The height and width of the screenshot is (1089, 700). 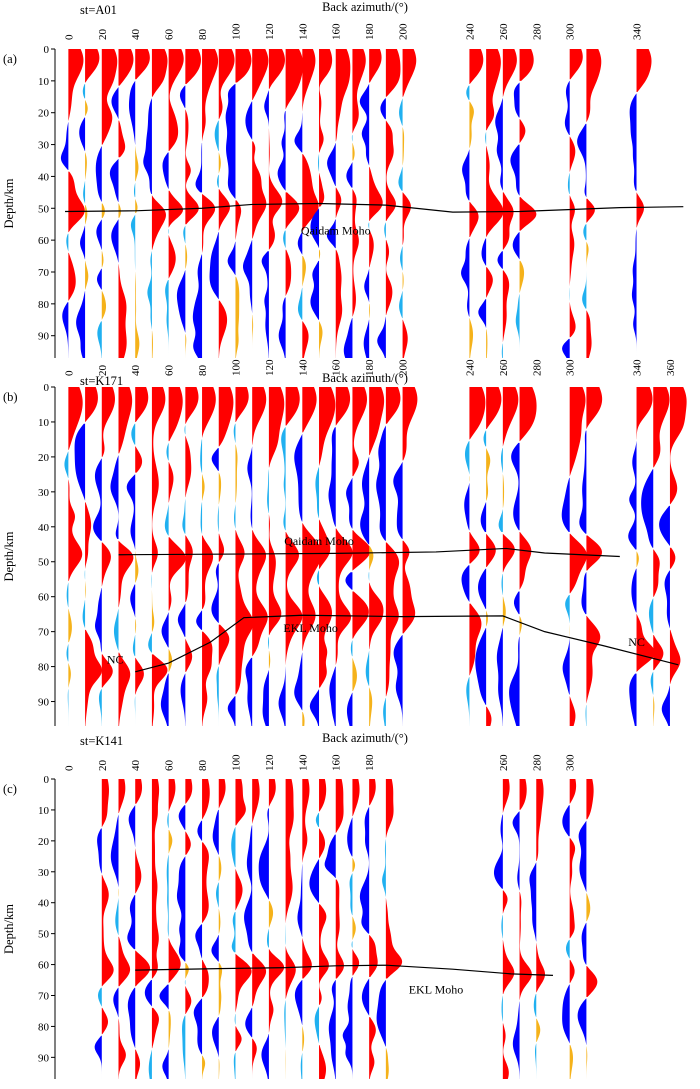 I want to click on y-axis-label: Depth/km, so click(x=9, y=929).